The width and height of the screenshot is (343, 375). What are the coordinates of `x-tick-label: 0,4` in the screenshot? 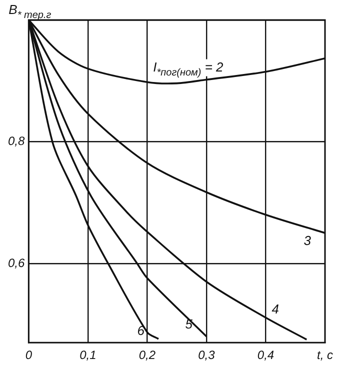 It's located at (265, 355).